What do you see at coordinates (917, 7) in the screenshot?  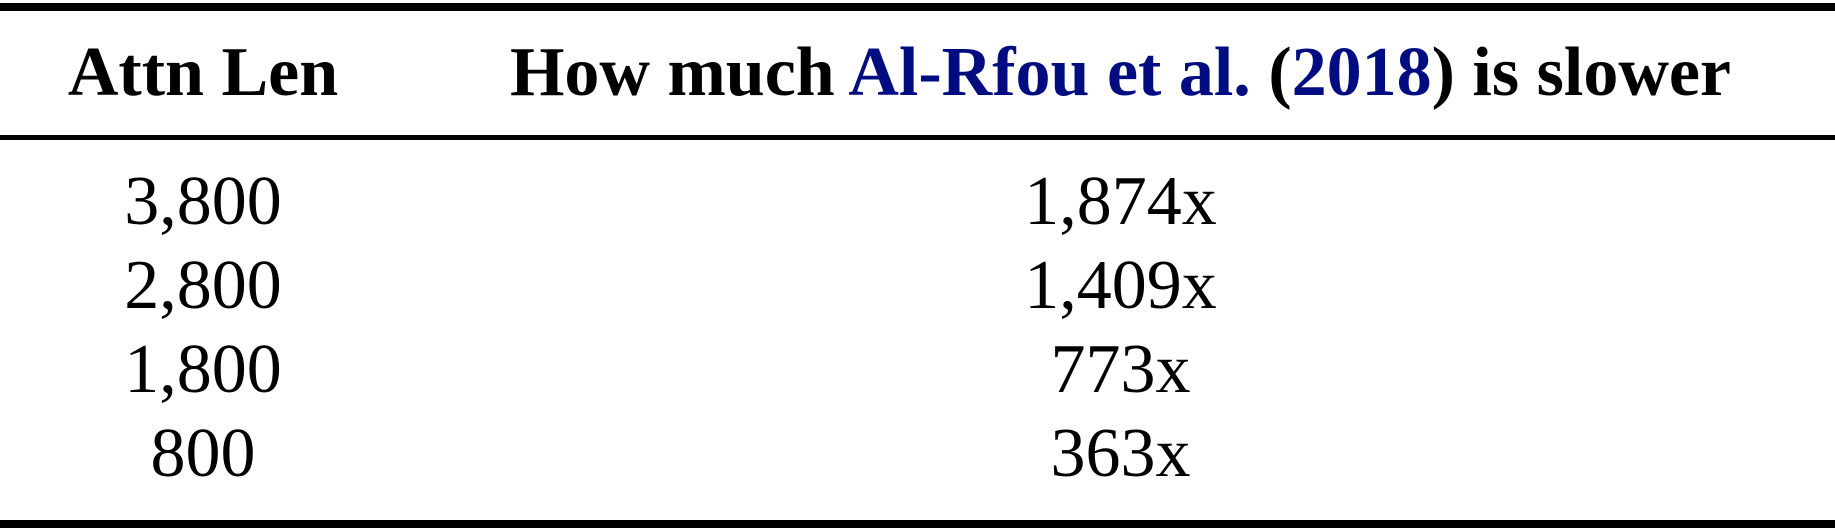 I see `top-rule` at bounding box center [917, 7].